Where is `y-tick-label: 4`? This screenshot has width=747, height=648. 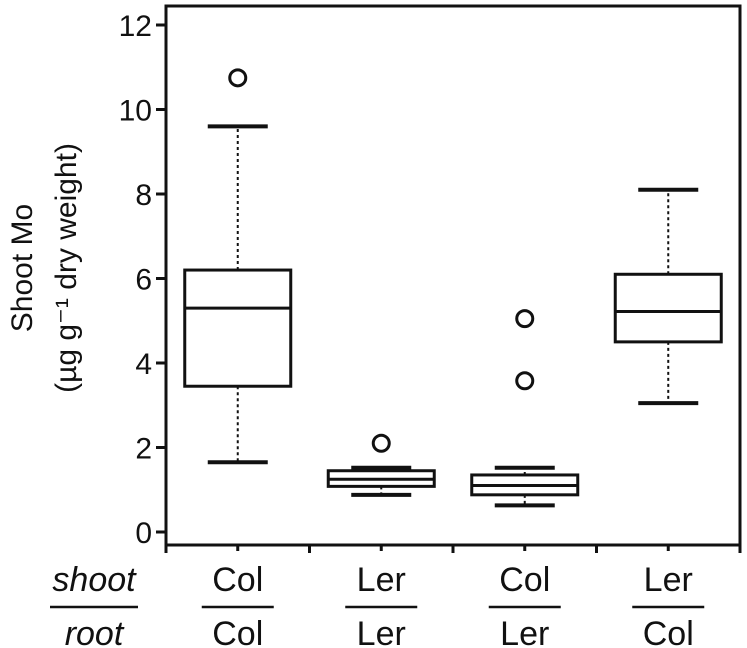
y-tick-label: 4 is located at coordinates (143, 364).